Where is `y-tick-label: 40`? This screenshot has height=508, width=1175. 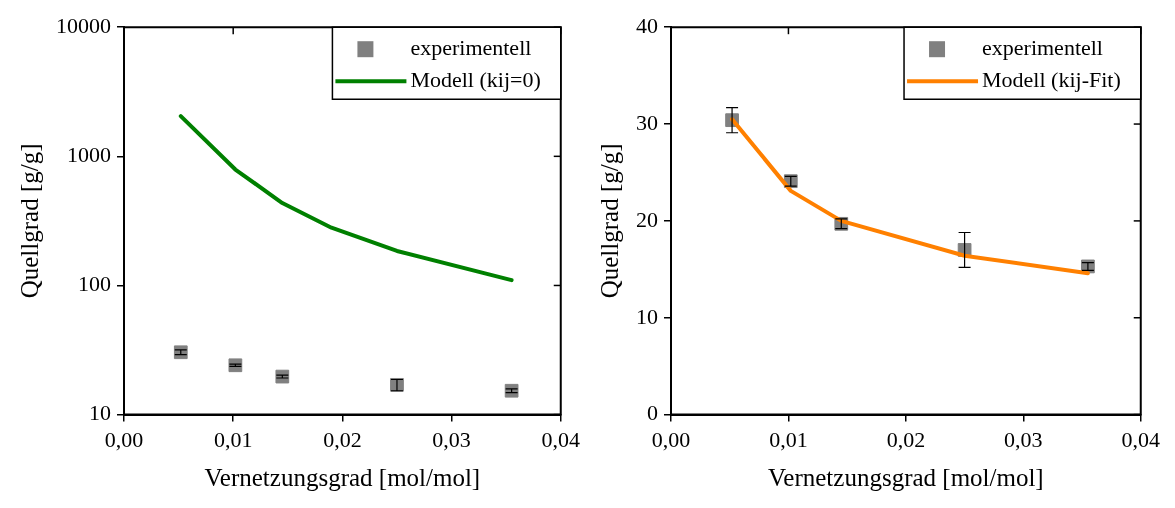
y-tick-label: 40 is located at coordinates (647, 25).